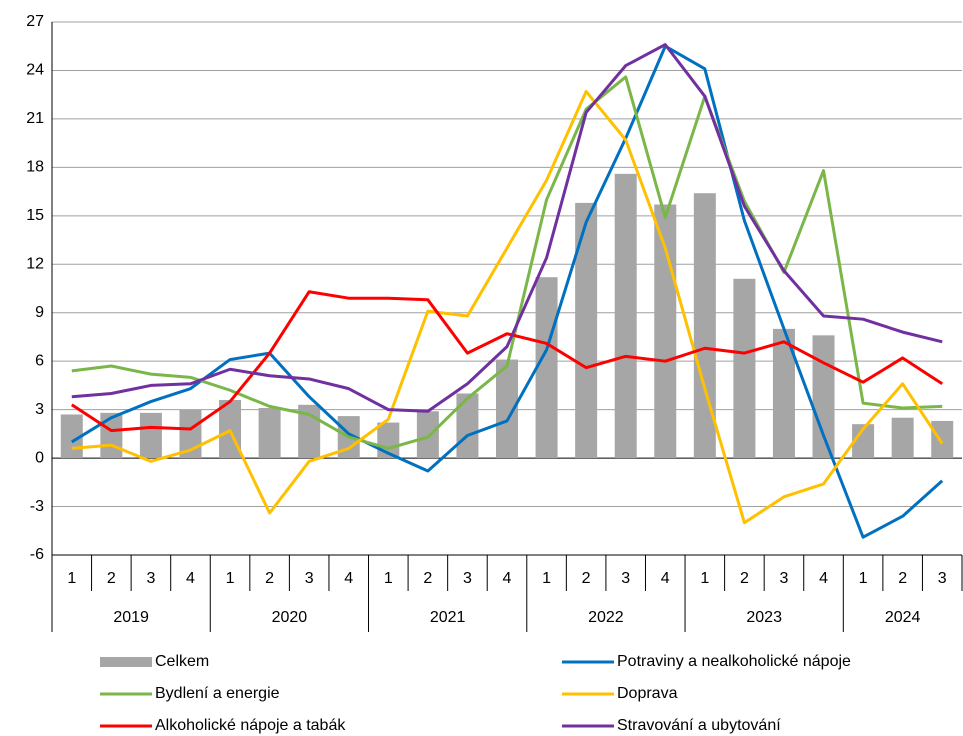 This screenshot has width=963, height=736. I want to click on y-tick-label: 0, so click(39, 457).